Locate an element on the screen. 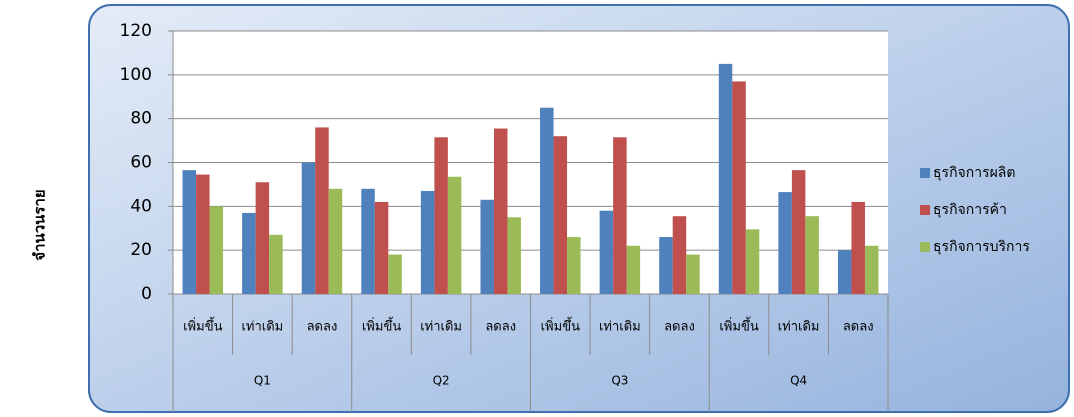 This screenshot has height=417, width=1074. legend-label: ธุรกิจการผลิต is located at coordinates (974, 173).